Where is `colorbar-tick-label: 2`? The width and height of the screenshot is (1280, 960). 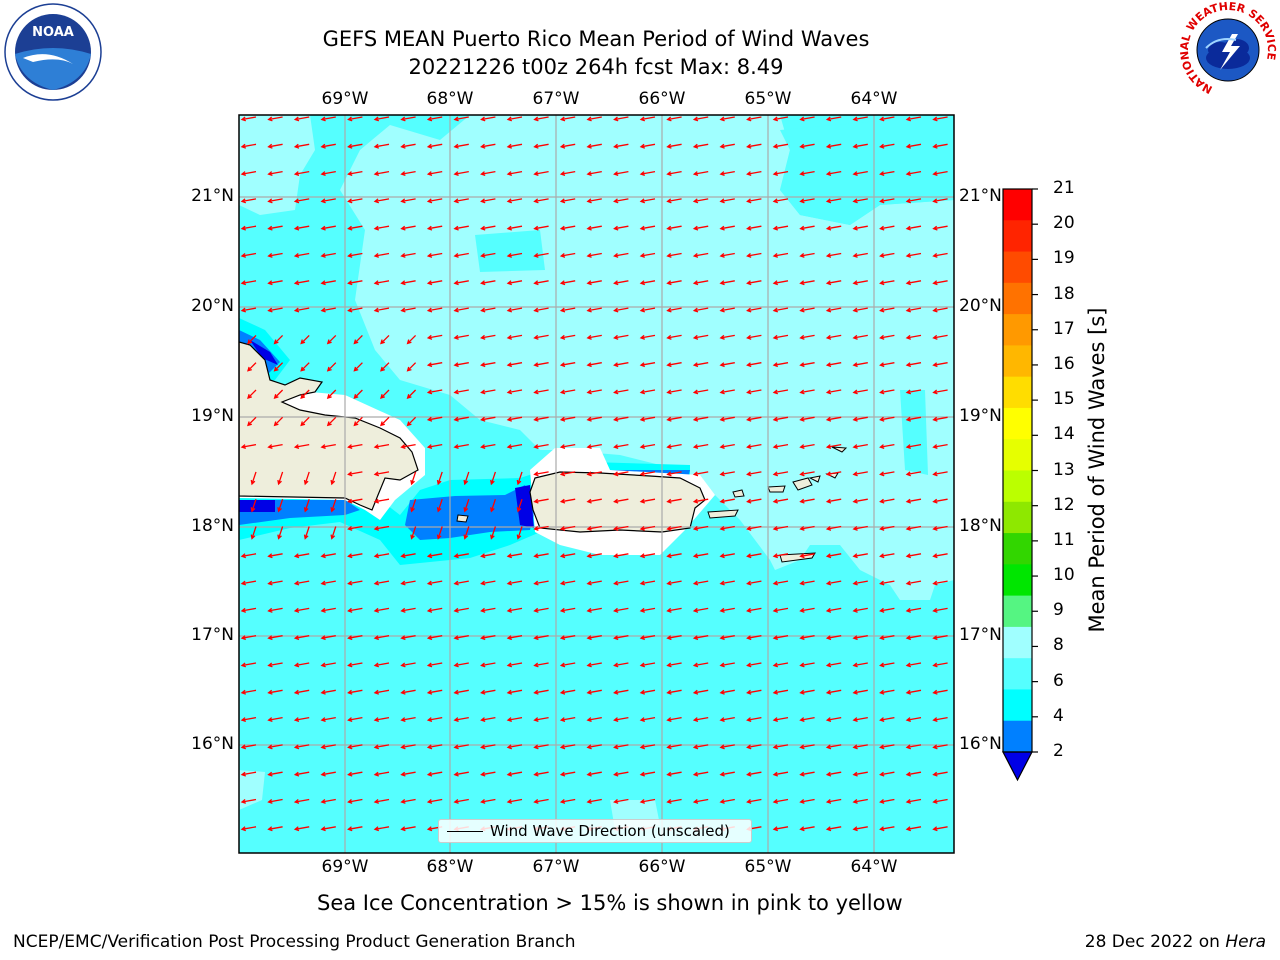 colorbar-tick-label: 2 is located at coordinates (1058, 751).